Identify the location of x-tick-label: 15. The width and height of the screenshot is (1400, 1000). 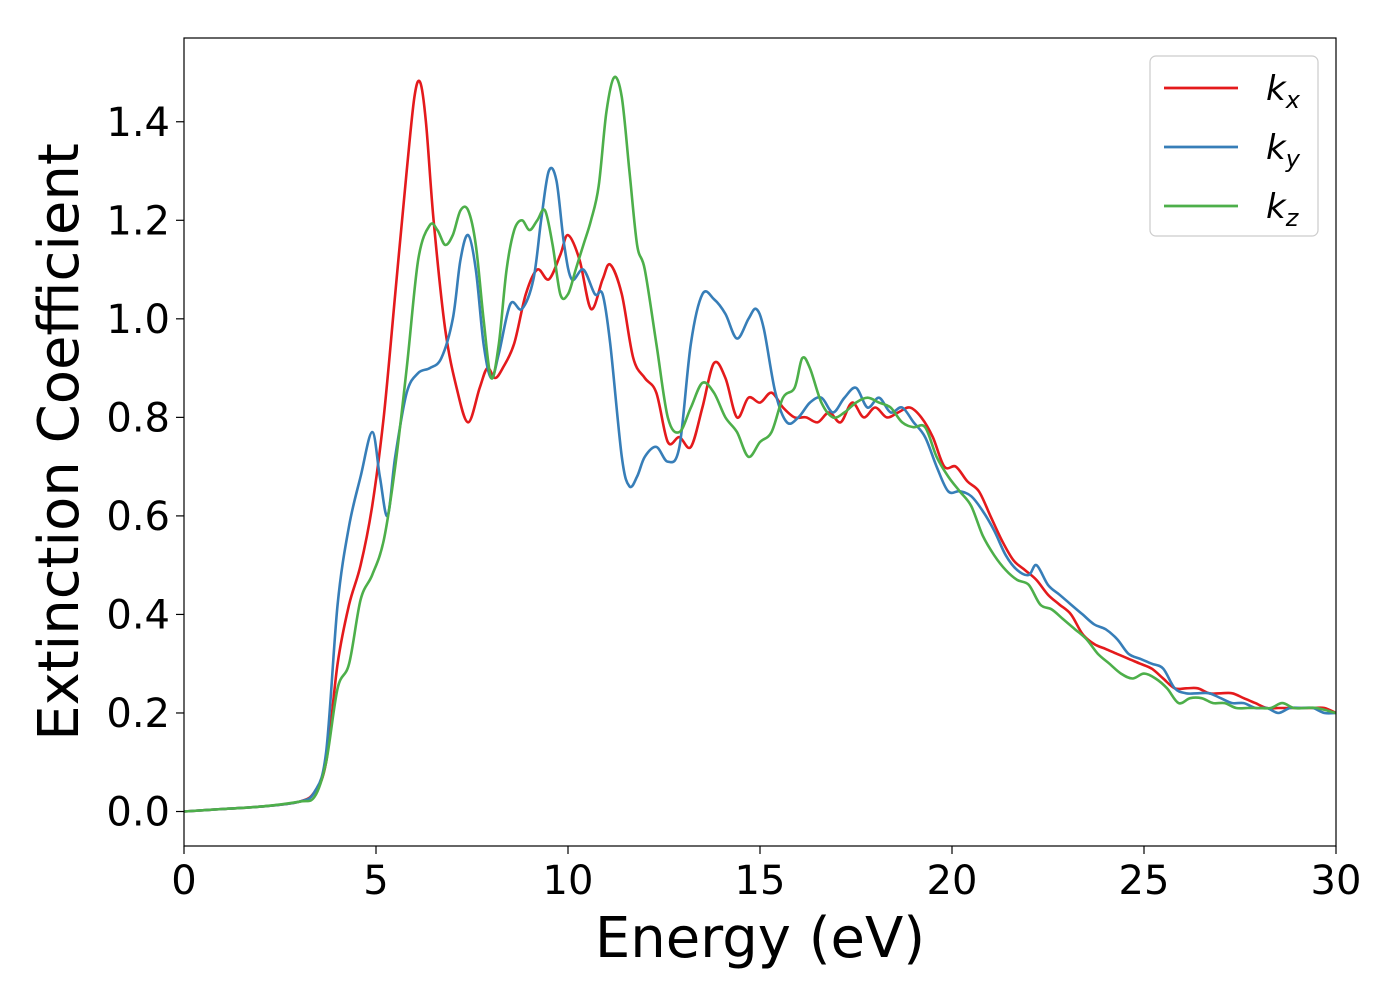
(760, 881).